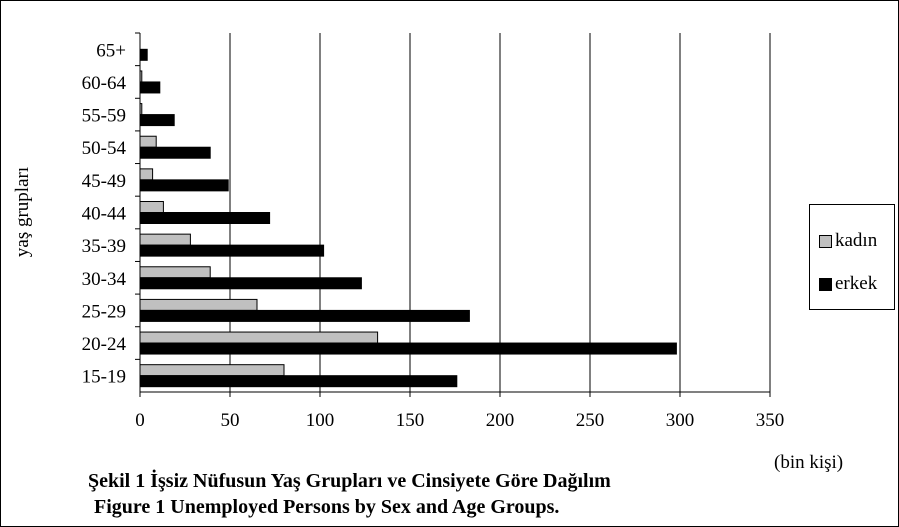  What do you see at coordinates (104, 83) in the screenshot?
I see `y-tick-label-60-64: 60-64` at bounding box center [104, 83].